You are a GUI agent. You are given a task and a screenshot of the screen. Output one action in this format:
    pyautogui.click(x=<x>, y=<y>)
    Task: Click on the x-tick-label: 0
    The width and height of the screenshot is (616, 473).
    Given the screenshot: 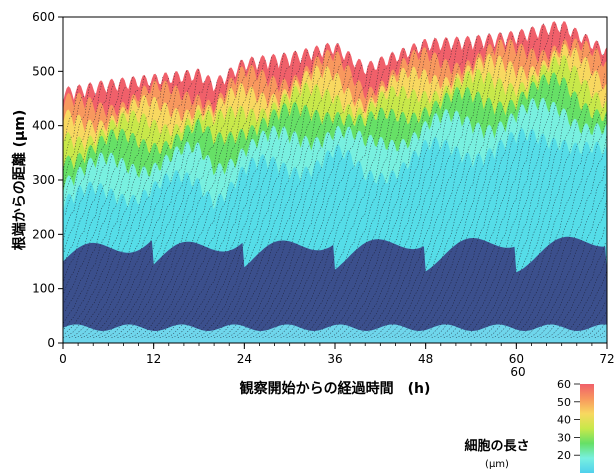 What is the action you would take?
    pyautogui.click(x=63, y=359)
    